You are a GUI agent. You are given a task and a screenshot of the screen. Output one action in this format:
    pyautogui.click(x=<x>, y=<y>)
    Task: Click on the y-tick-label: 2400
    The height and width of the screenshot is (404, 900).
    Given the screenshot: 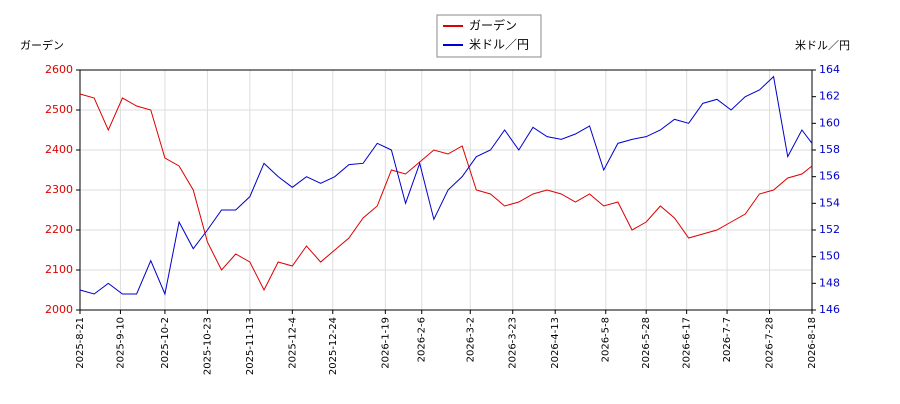 What is the action you would take?
    pyautogui.click(x=59, y=149)
    